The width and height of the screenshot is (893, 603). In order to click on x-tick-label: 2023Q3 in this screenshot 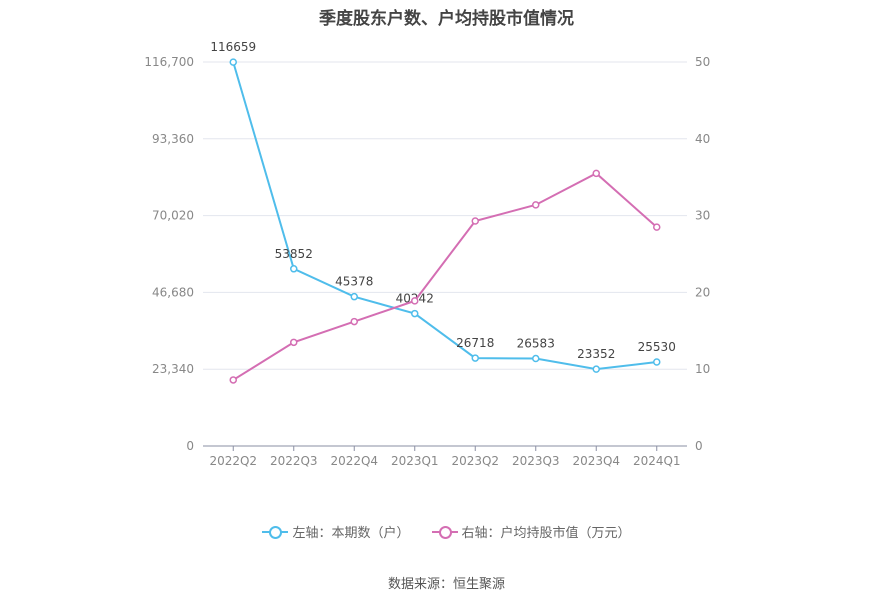, I will do `click(536, 461)`.